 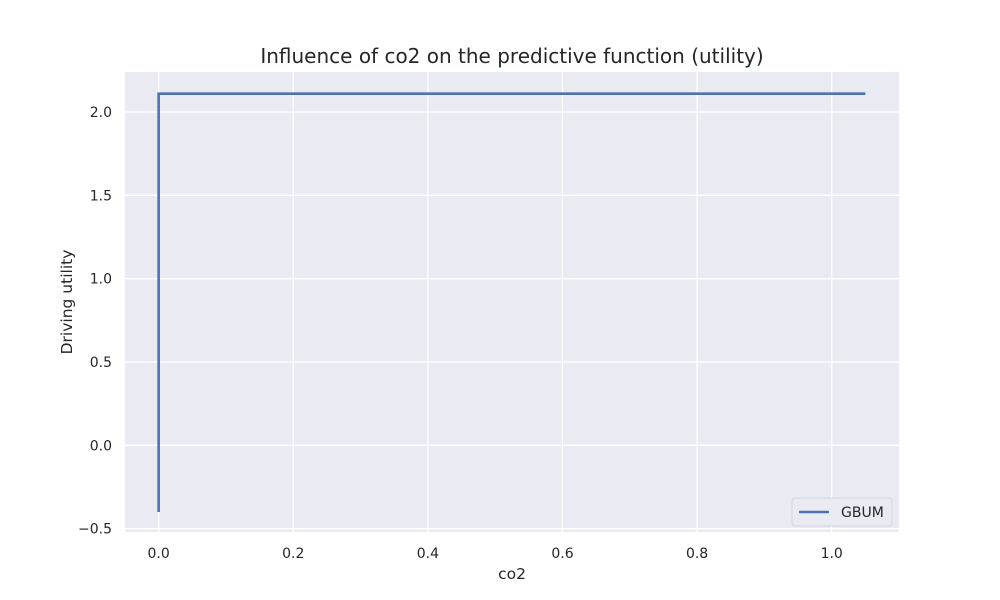 I want to click on x-tick-label: 1.0, so click(x=832, y=554).